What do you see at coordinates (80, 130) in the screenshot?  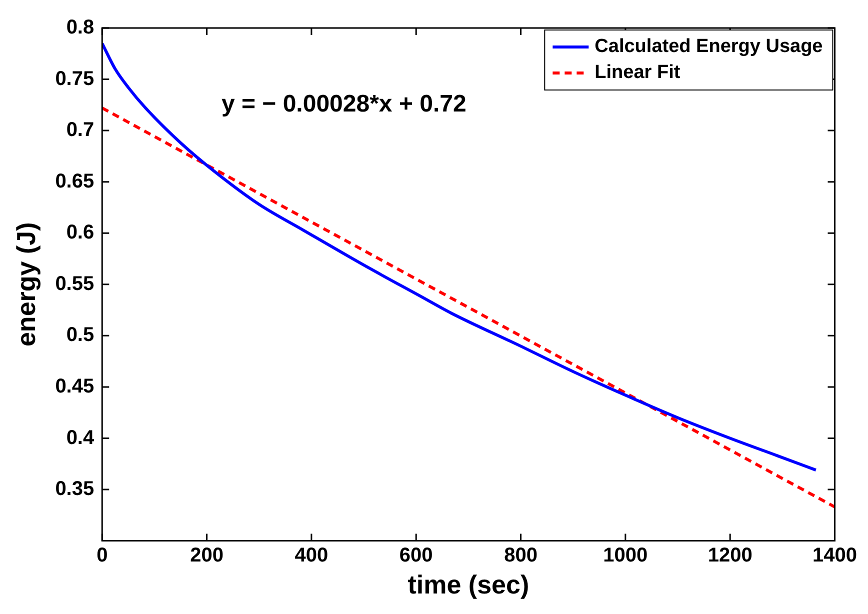 I see `y-tick-label: 0.7` at bounding box center [80, 130].